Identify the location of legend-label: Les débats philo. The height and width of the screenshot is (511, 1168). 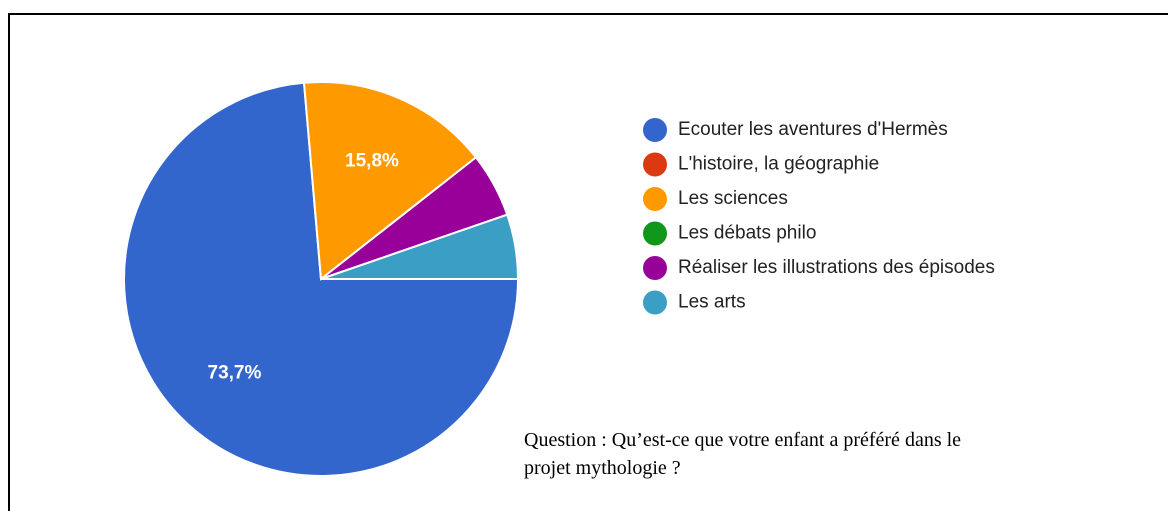
(747, 233).